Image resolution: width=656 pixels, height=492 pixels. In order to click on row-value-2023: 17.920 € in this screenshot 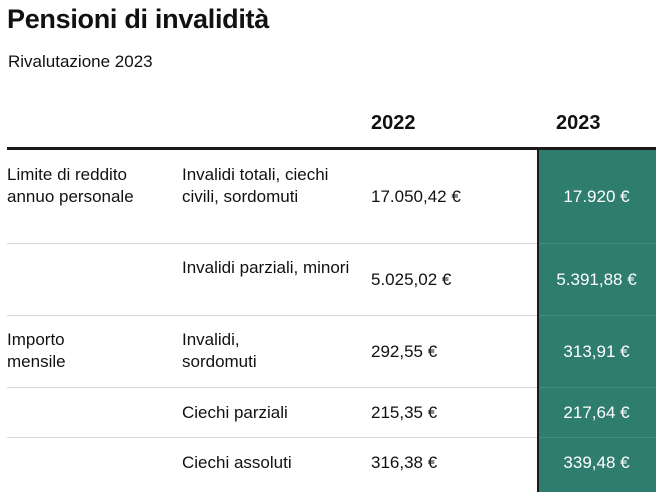, I will do `click(596, 196)`.